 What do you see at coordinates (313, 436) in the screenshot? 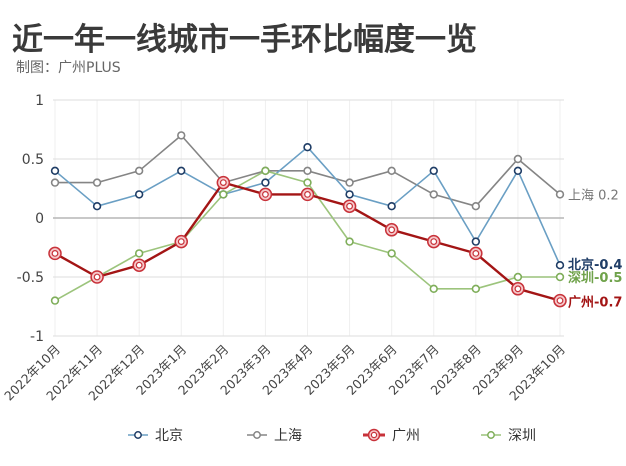
I see `legend: 北京 上海 广州 深圳` at bounding box center [313, 436].